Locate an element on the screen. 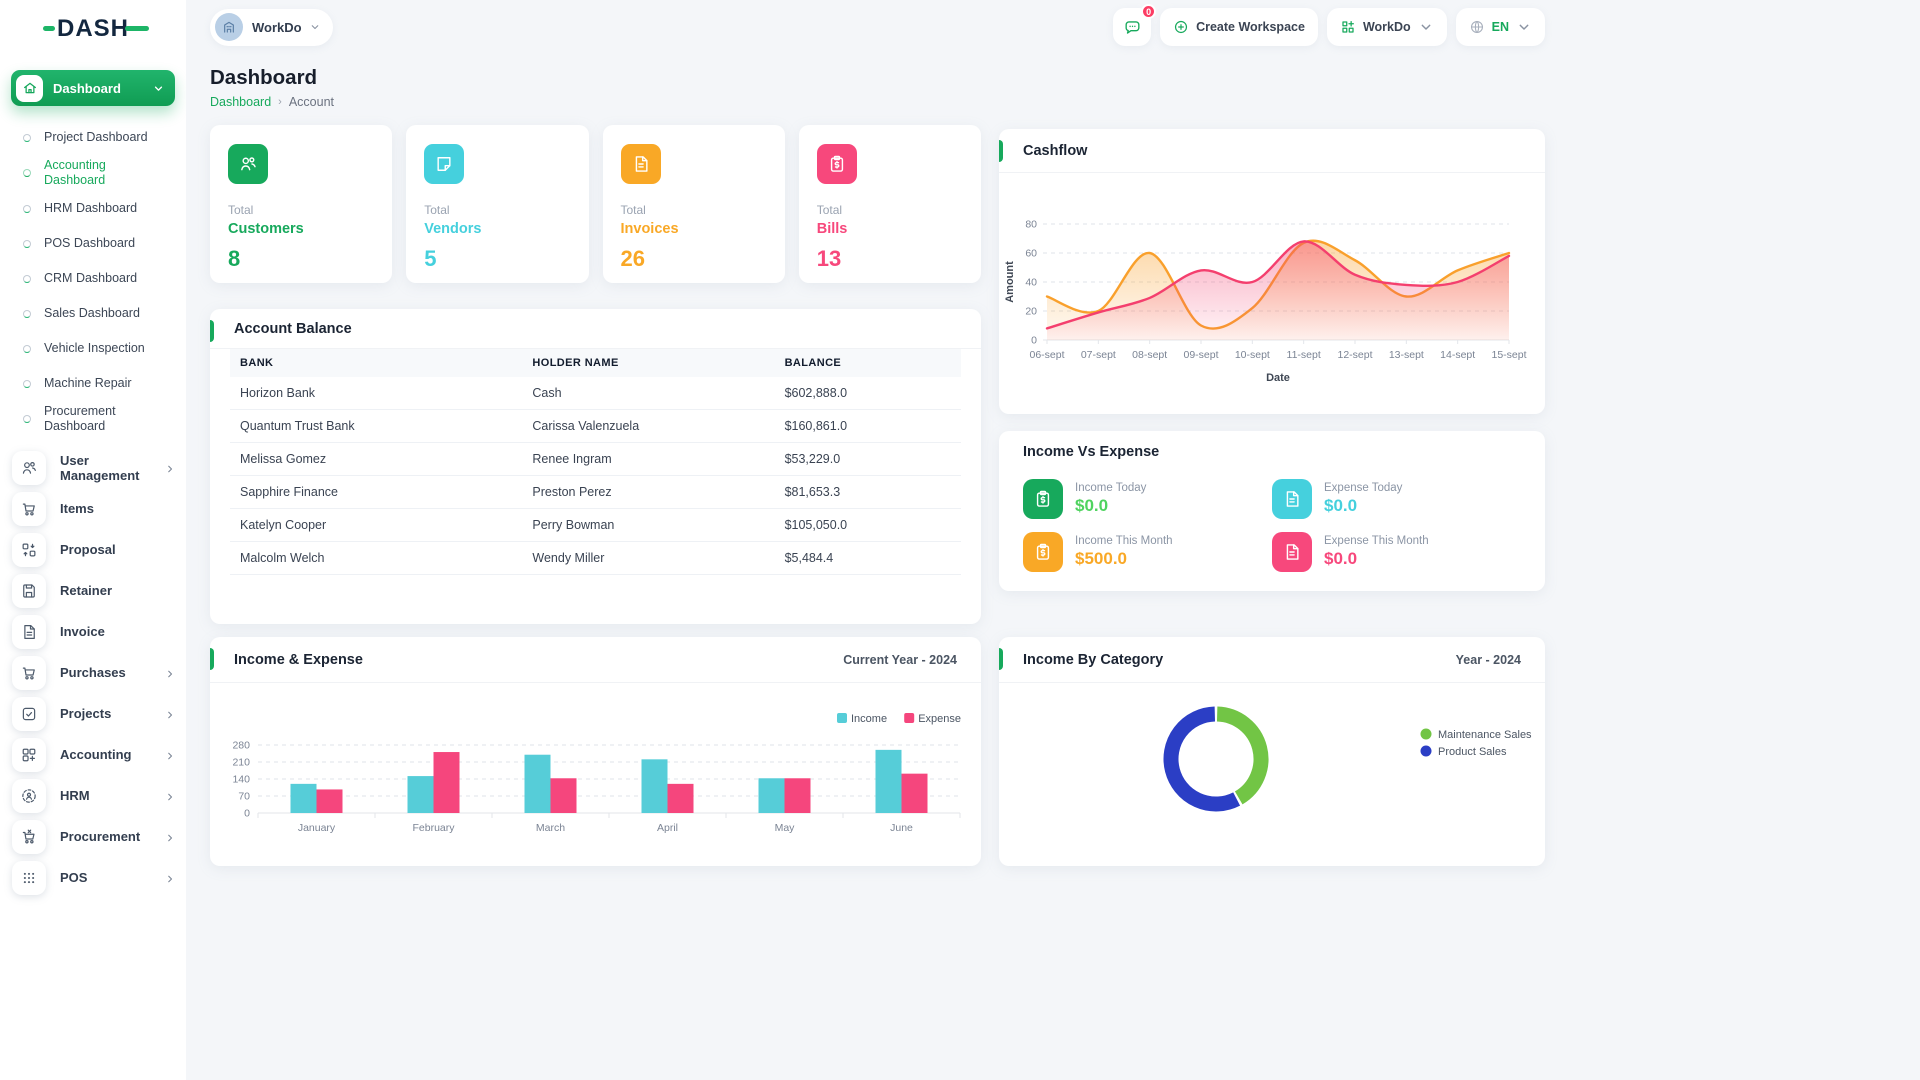  sidebar-item-procurement: Procurement is located at coordinates (93, 836).